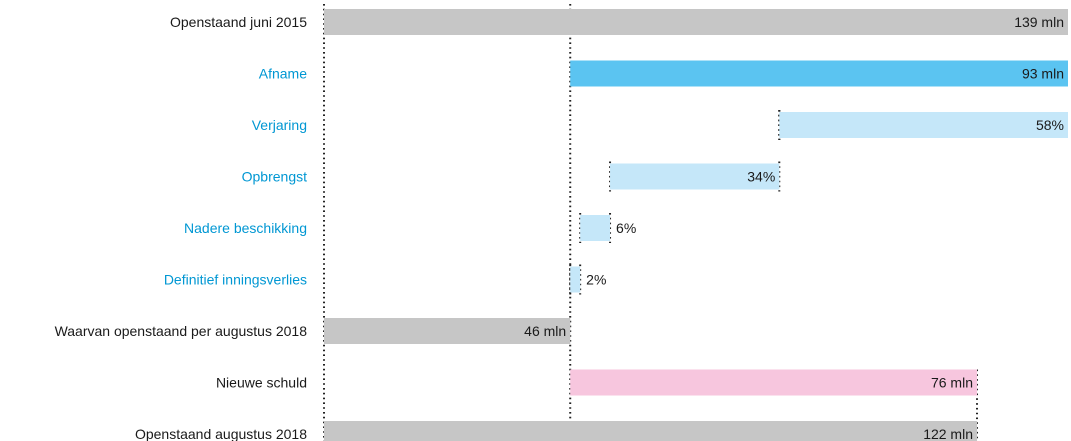 Image resolution: width=1071 pixels, height=441 pixels. What do you see at coordinates (279, 125) in the screenshot?
I see `category-label-3: Verjaring` at bounding box center [279, 125].